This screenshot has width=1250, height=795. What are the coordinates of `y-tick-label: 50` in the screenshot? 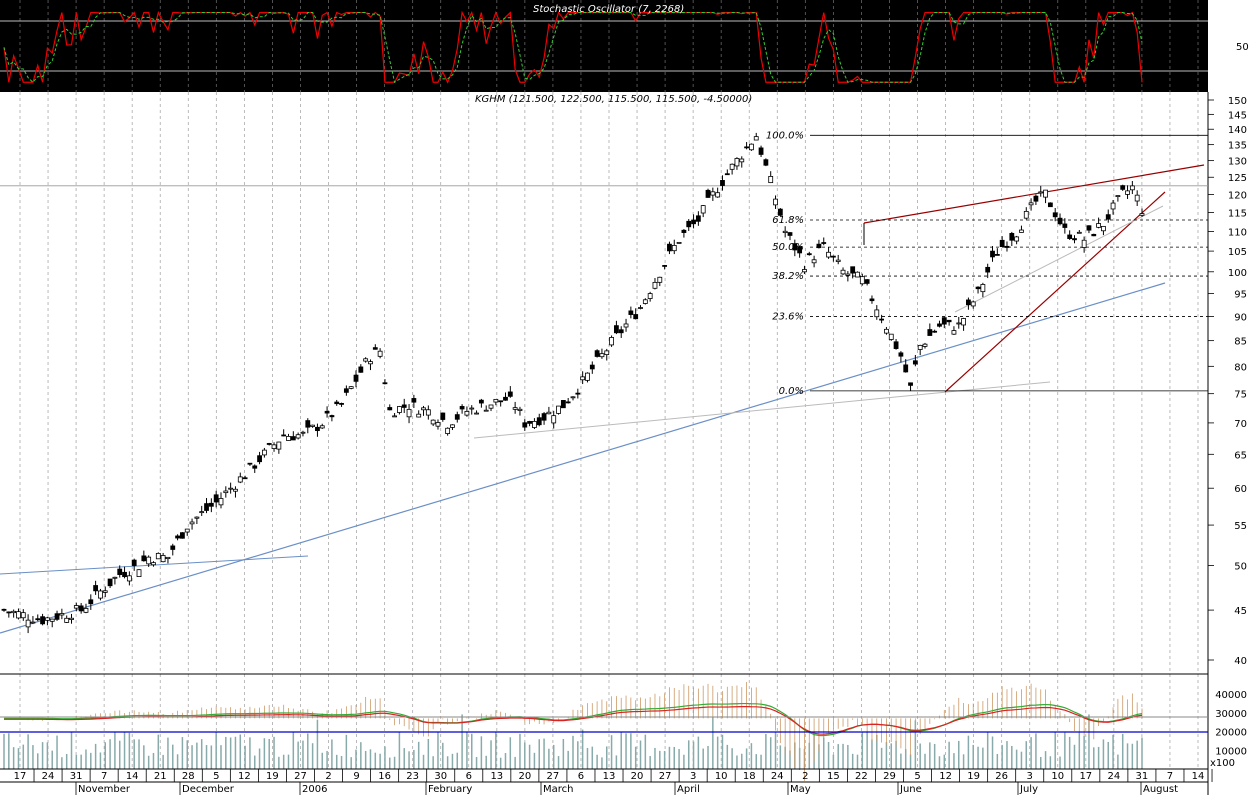 It's located at (1240, 566).